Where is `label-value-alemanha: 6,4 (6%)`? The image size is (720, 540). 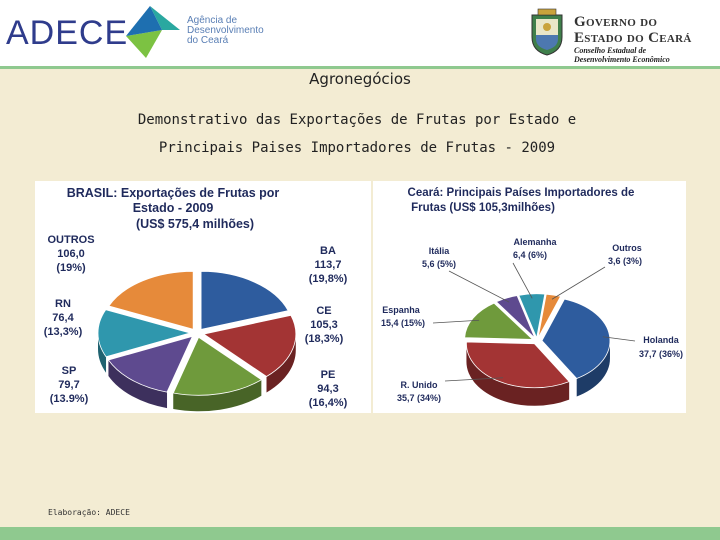
label-value-alemanha: 6,4 (6%) is located at coordinates (530, 255).